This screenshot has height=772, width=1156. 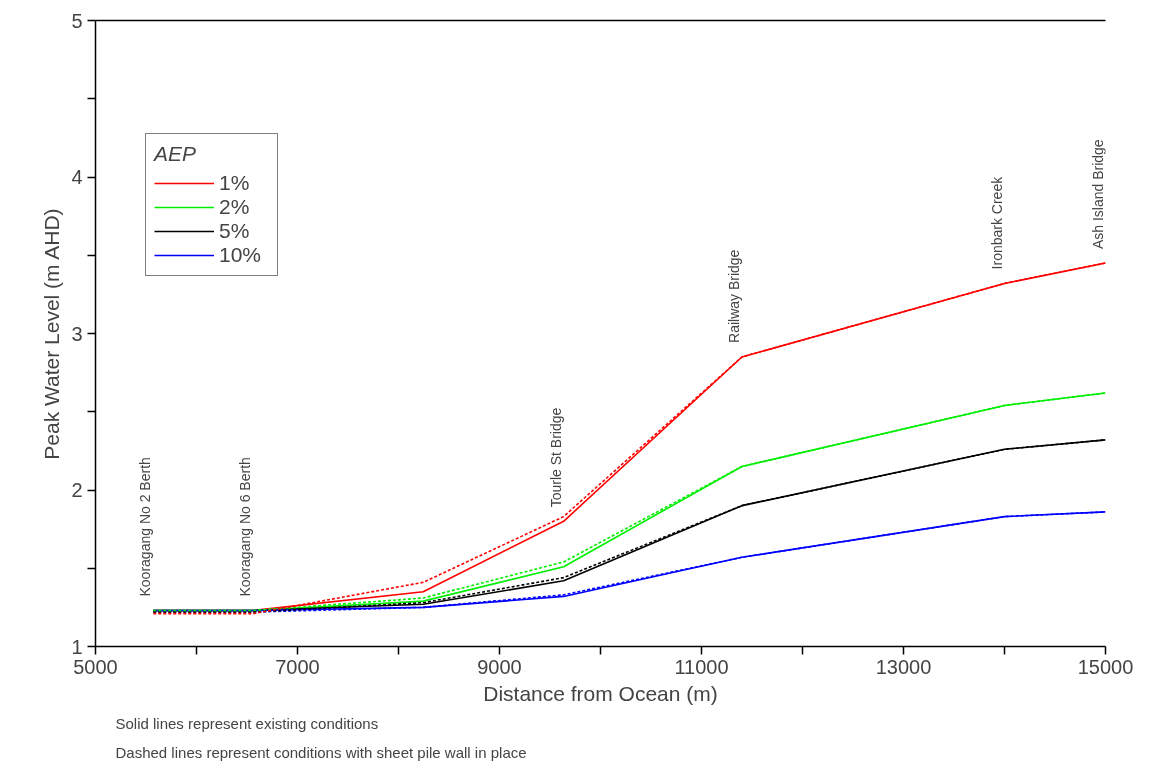 I want to click on annotation: Kooragang No 6 Berth, so click(x=245, y=527).